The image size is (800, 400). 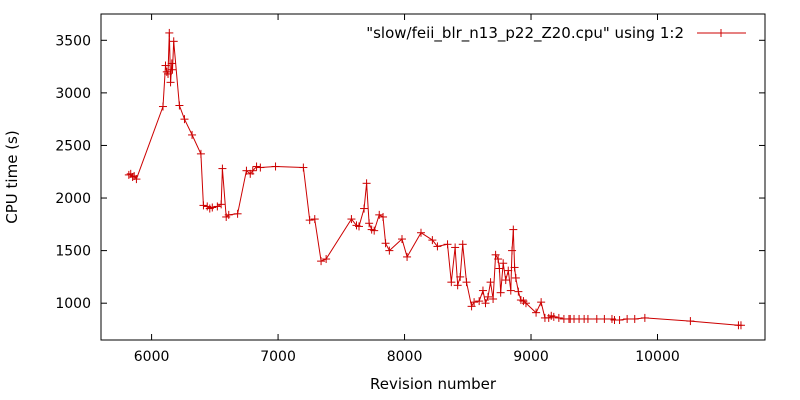 What do you see at coordinates (73, 41) in the screenshot?
I see `y-tick-label: 3500` at bounding box center [73, 41].